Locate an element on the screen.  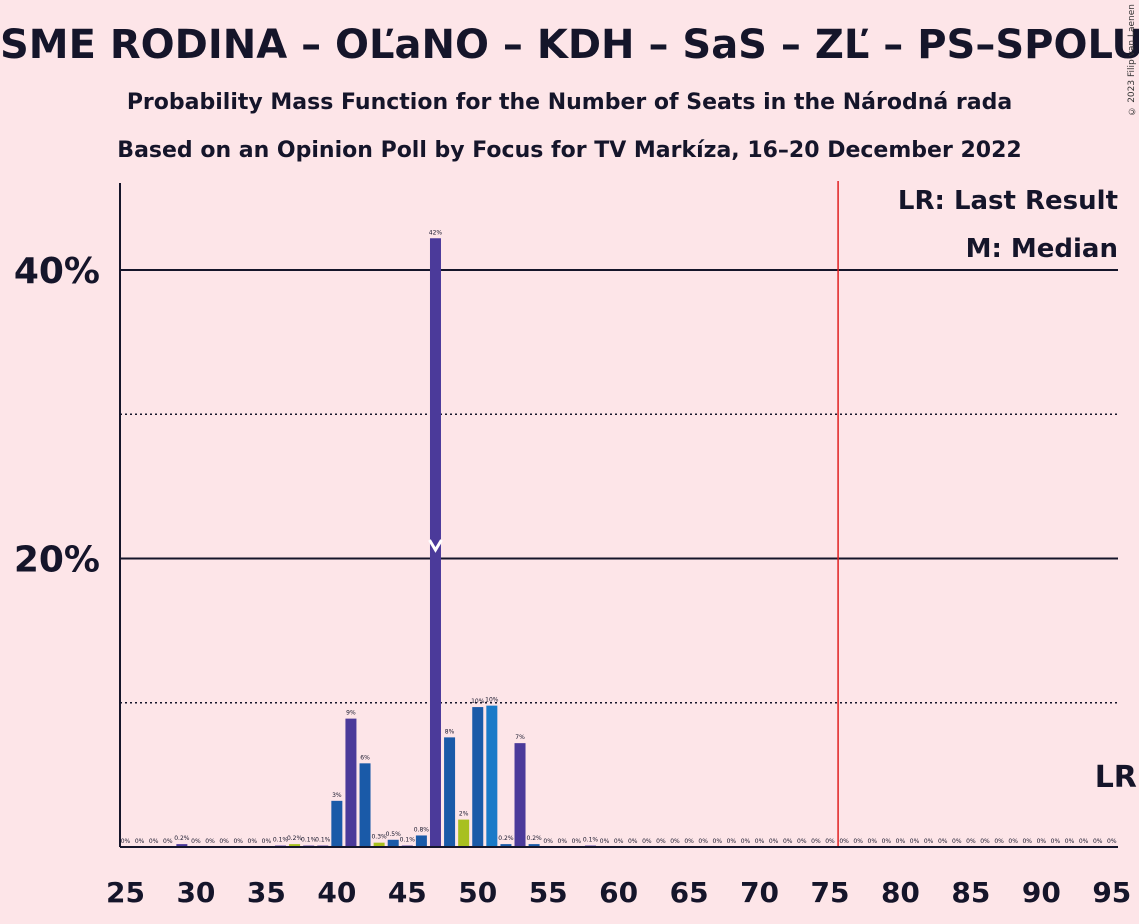
last-result-marker: LR is located at coordinates (1116, 777).